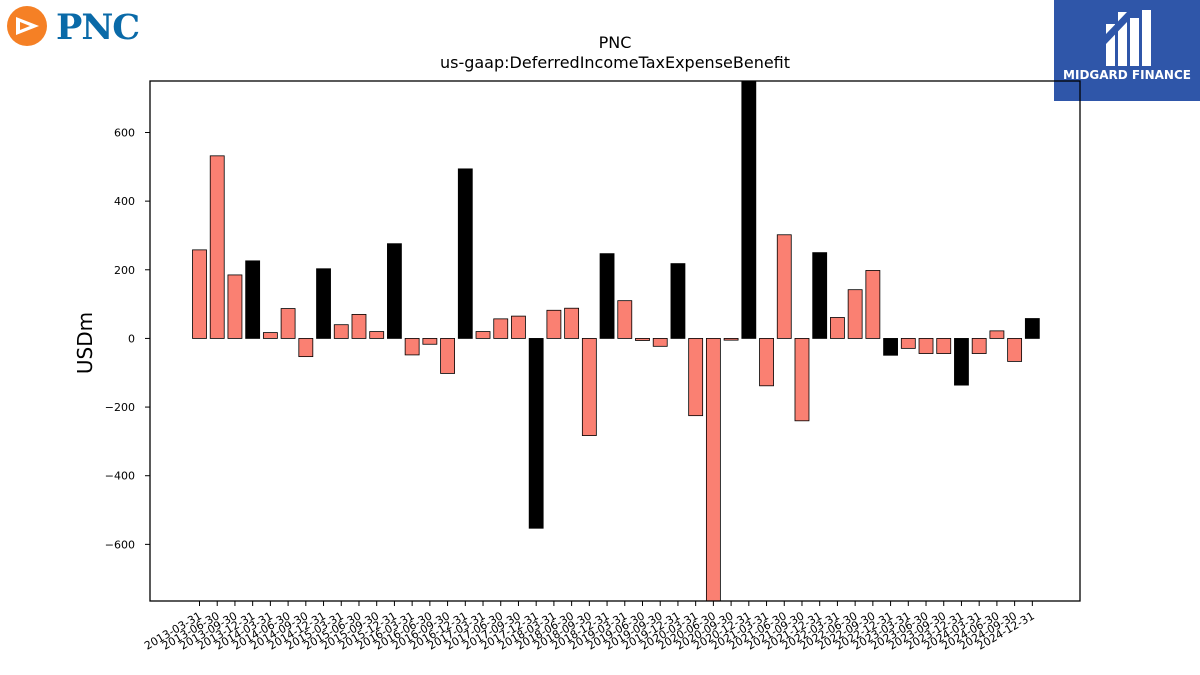  I want to click on y-tick-label: 600, so click(124, 132).